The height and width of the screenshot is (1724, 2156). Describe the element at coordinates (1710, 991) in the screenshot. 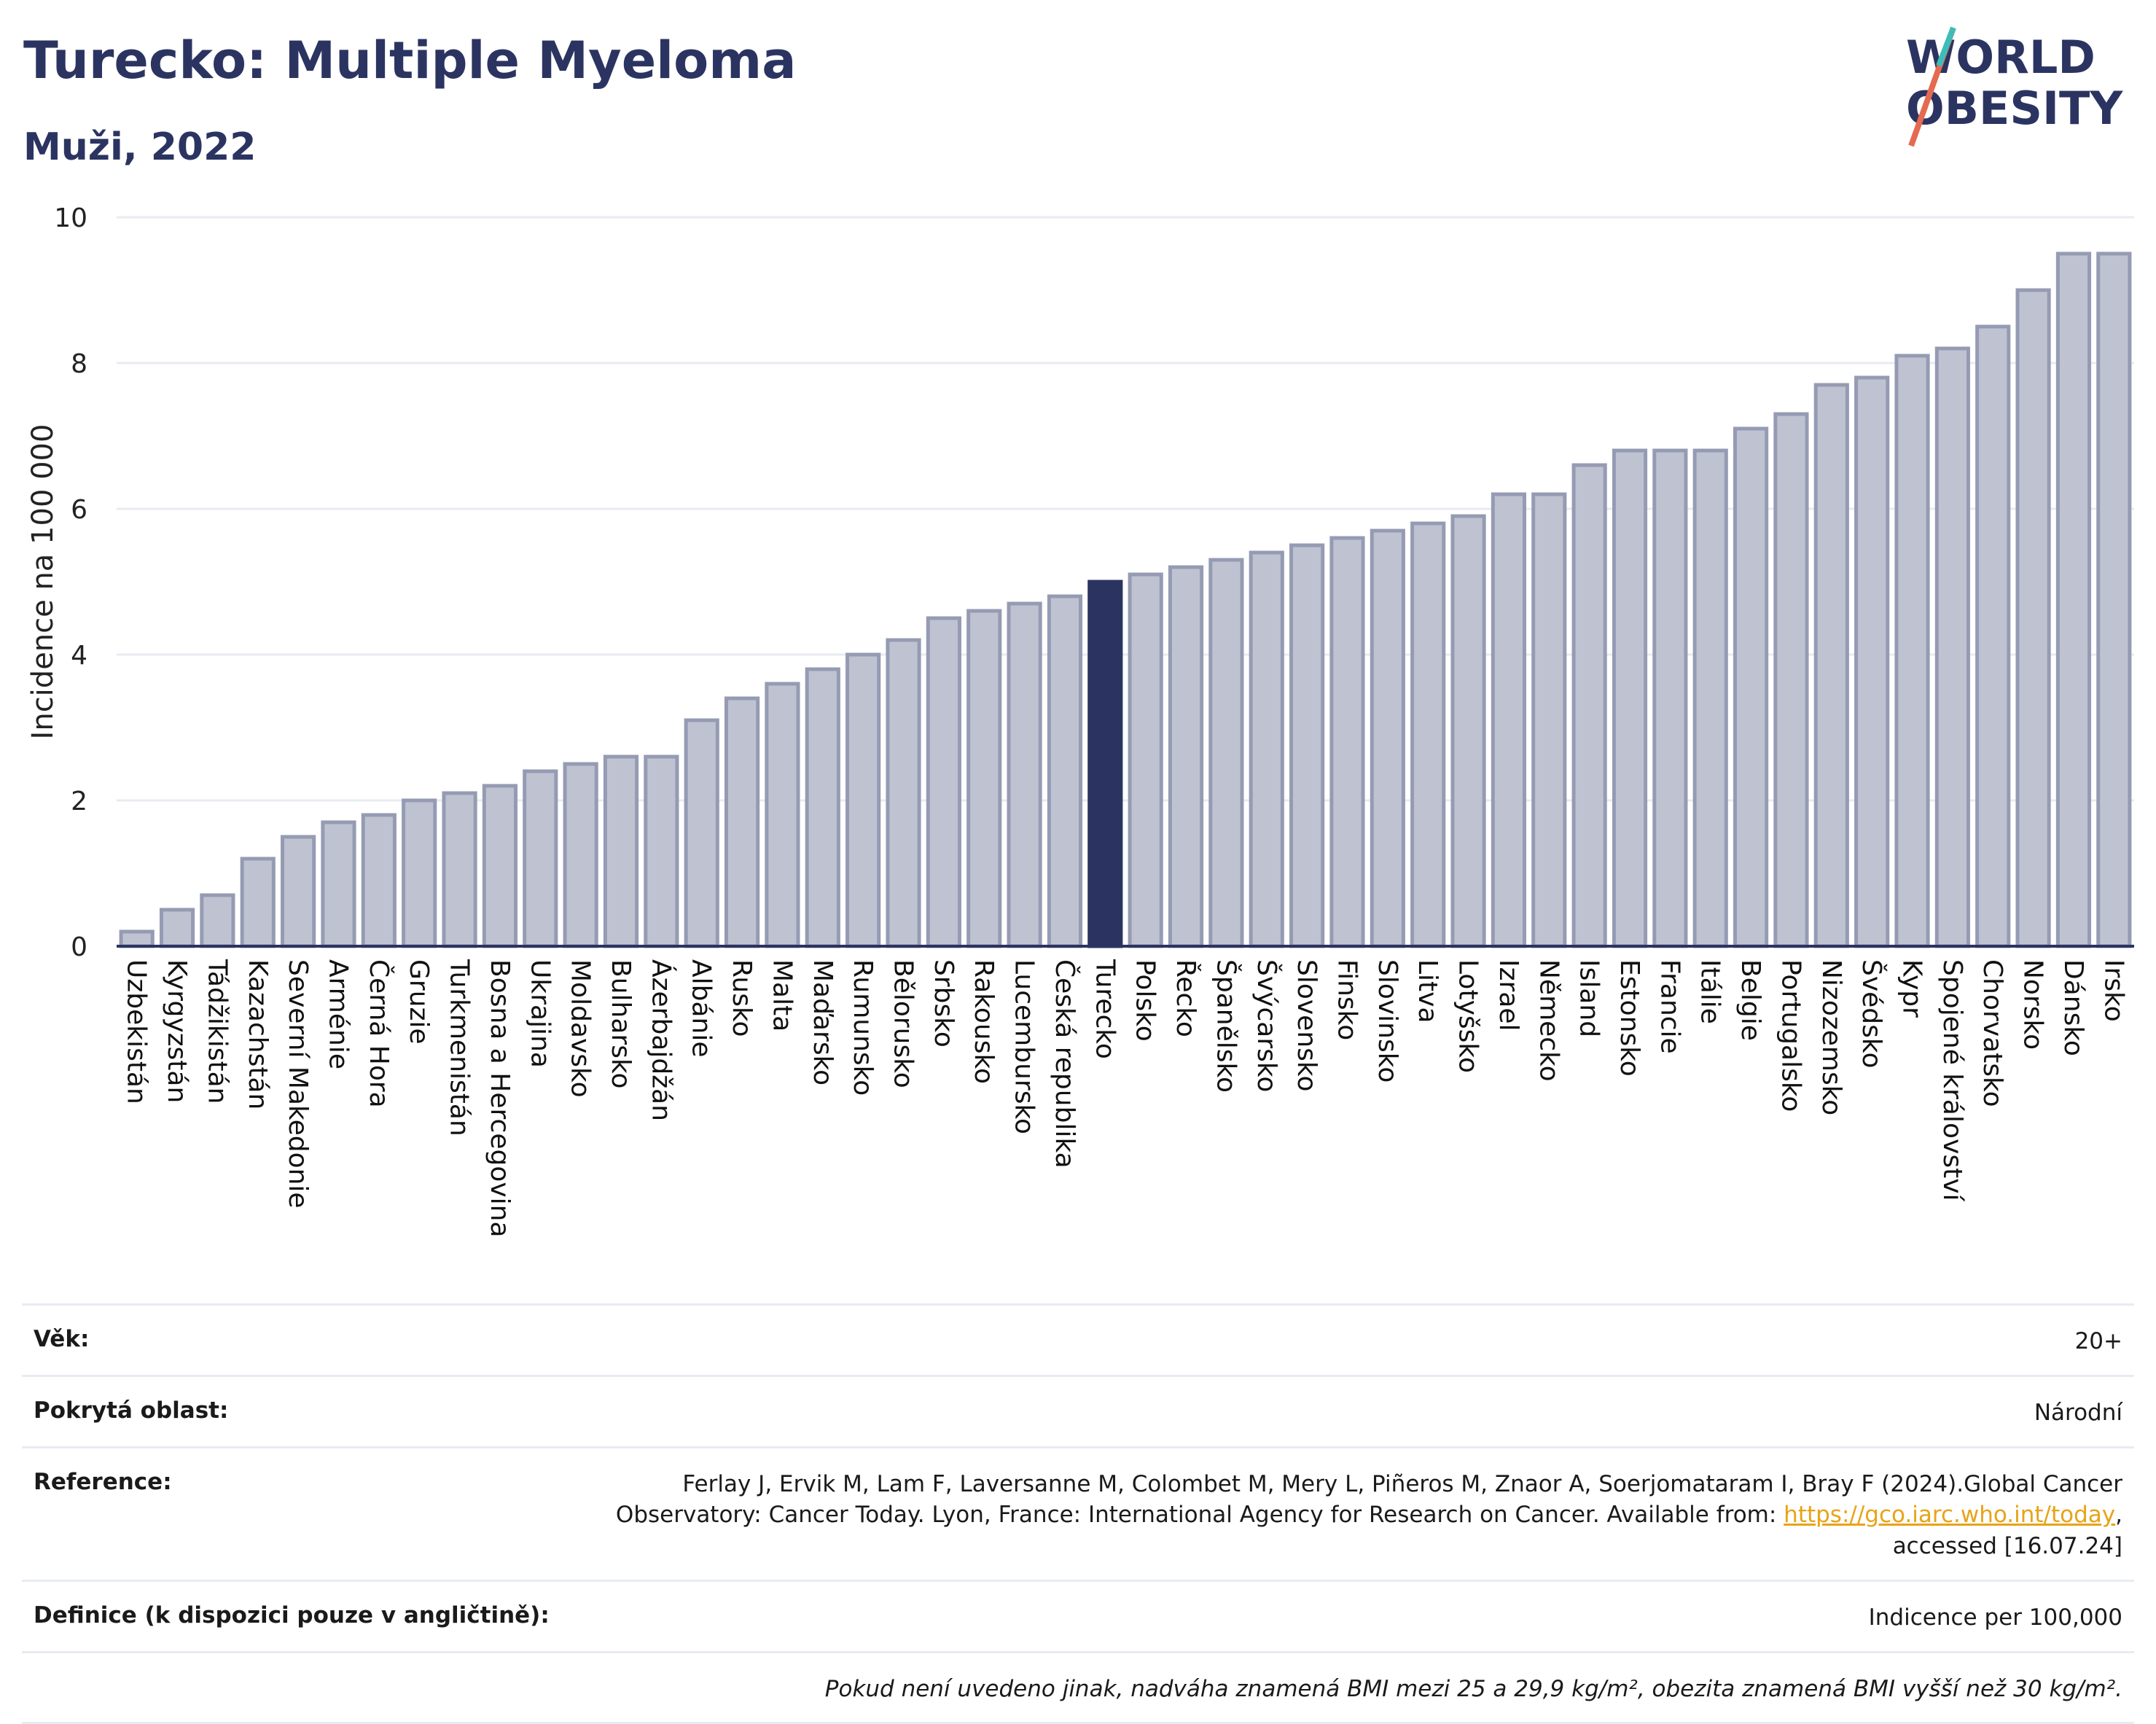

I see `x-tick-label: Itálie` at that location.